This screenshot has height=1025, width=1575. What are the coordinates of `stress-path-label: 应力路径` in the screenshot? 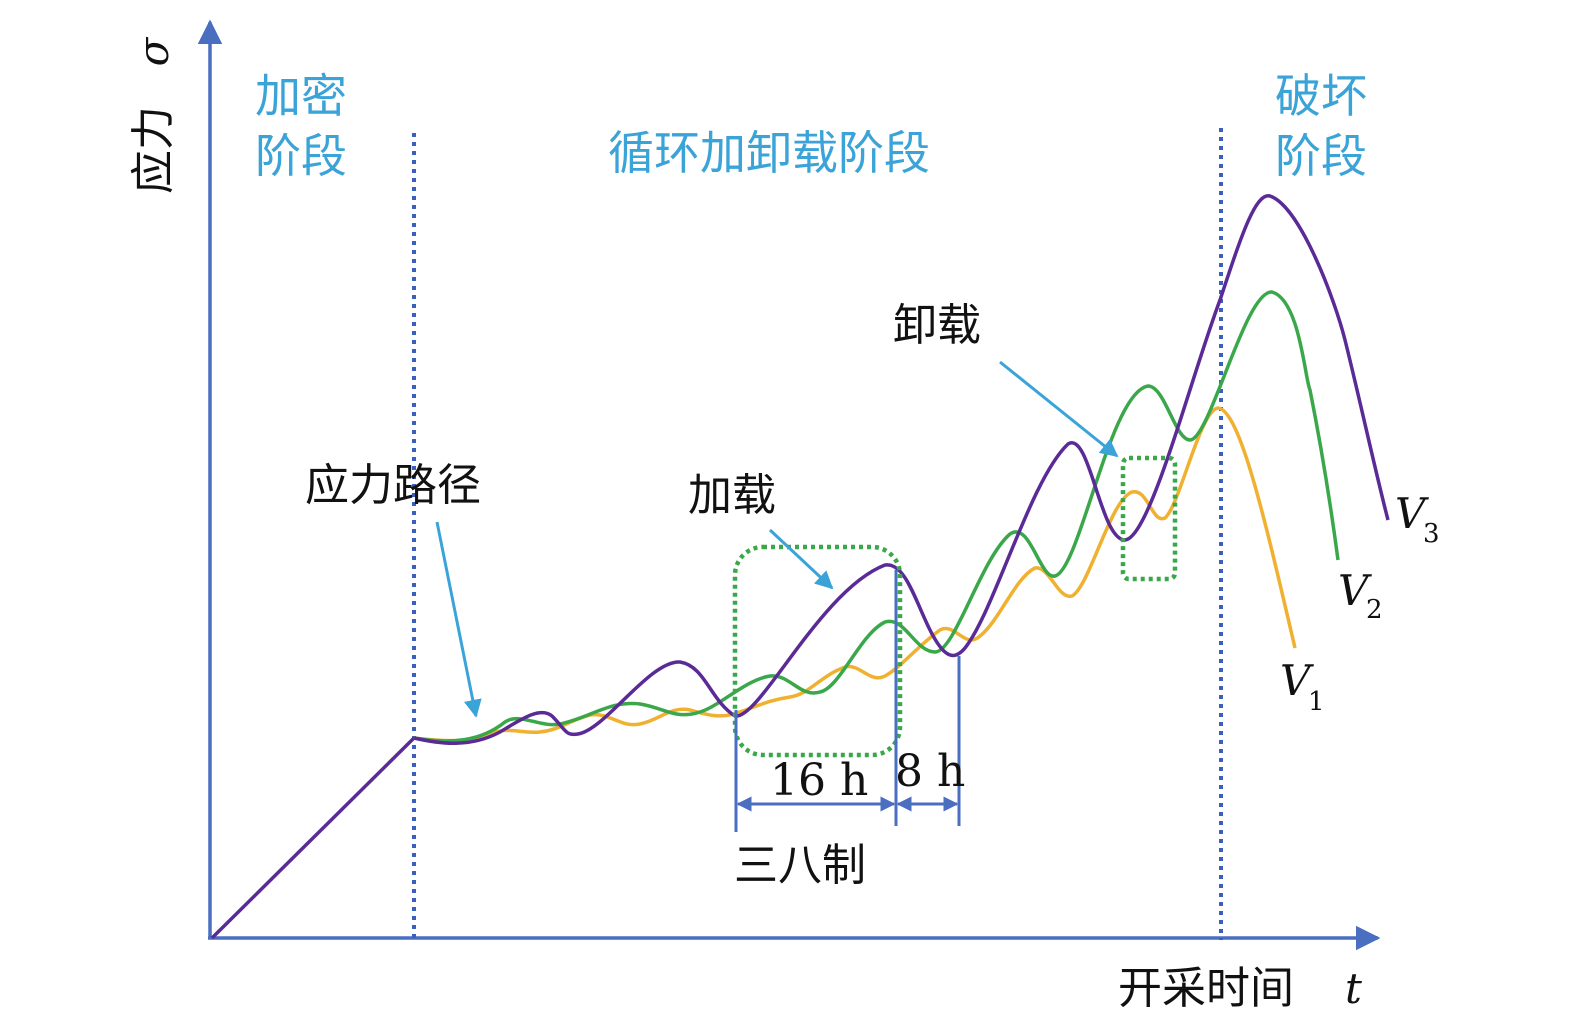 It's located at (393, 485).